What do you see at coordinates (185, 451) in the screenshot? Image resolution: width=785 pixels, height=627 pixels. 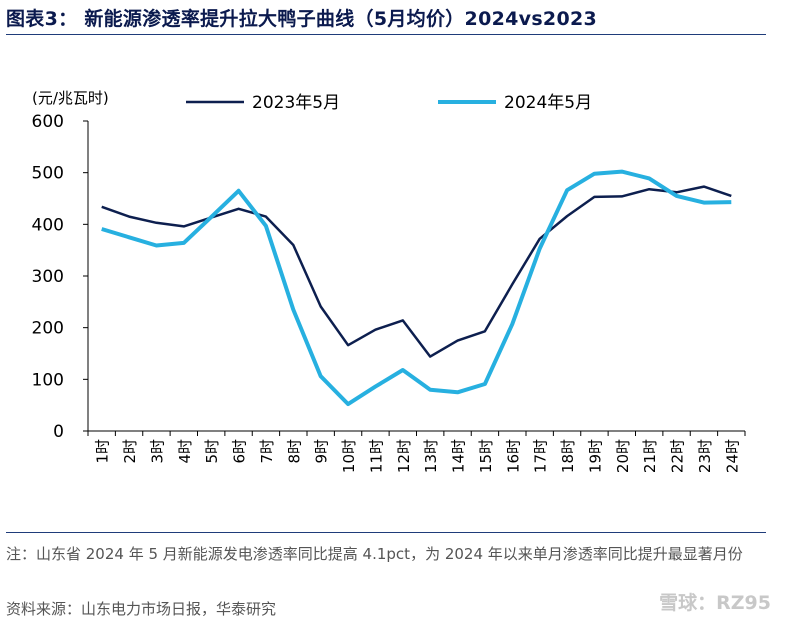 I see `x-tick-label: 4时` at bounding box center [185, 451].